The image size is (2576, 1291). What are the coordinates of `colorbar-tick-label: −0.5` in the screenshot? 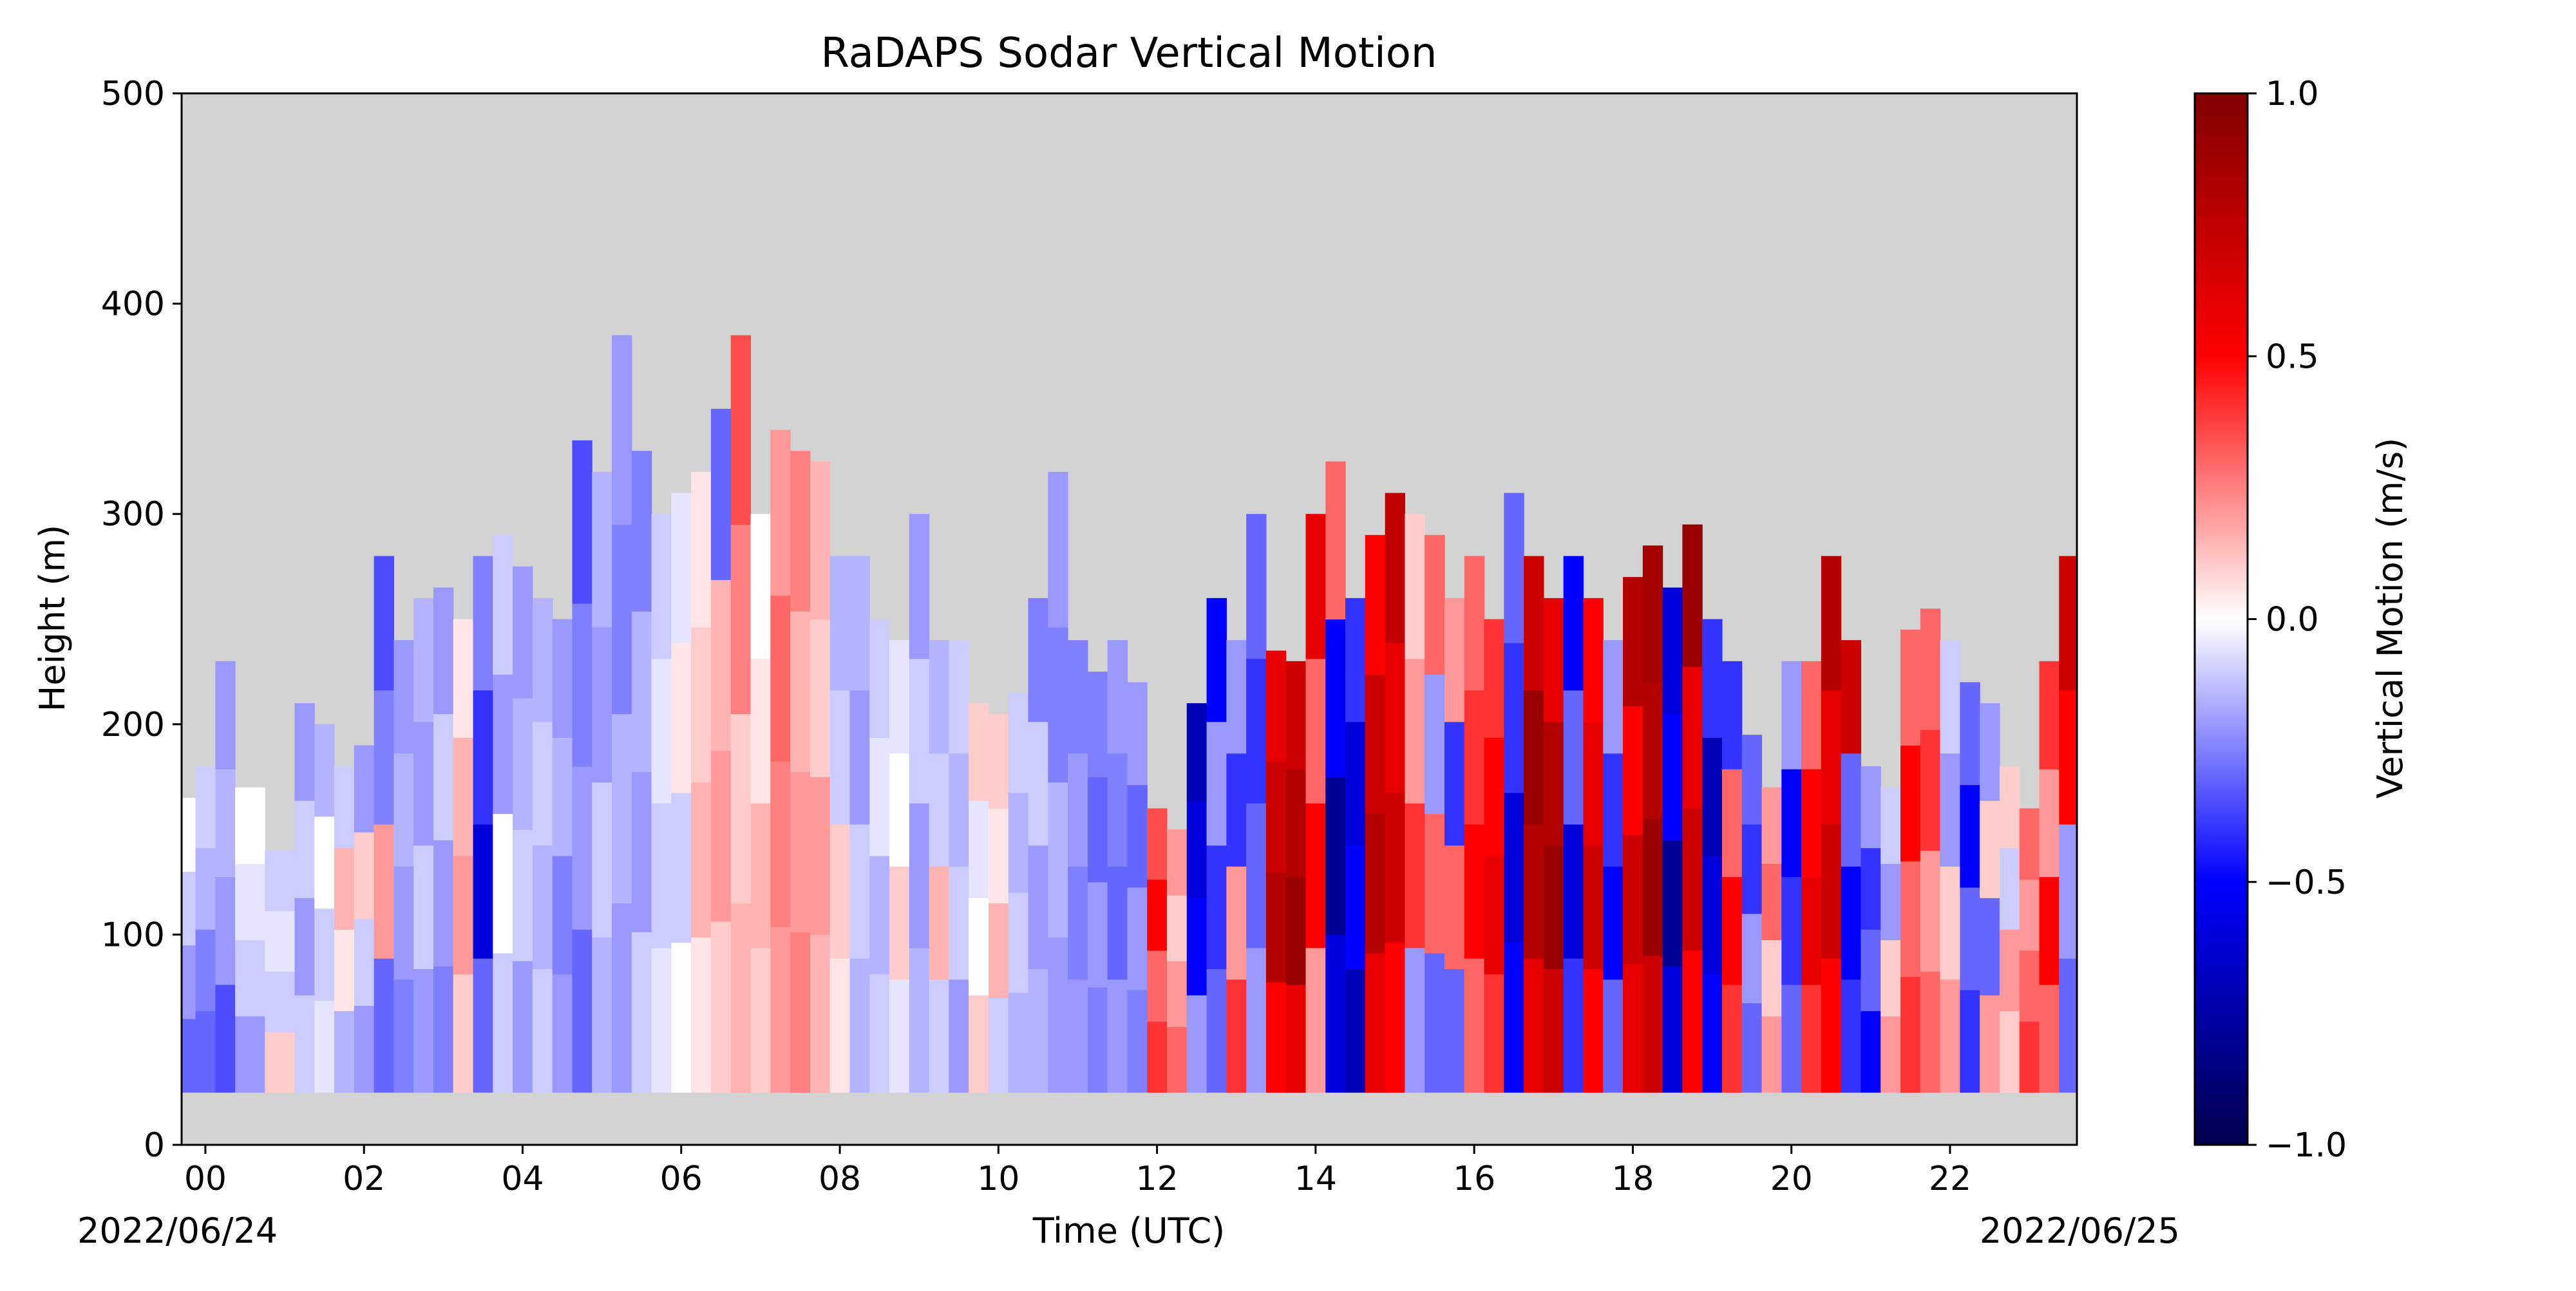 It's located at (2306, 882).